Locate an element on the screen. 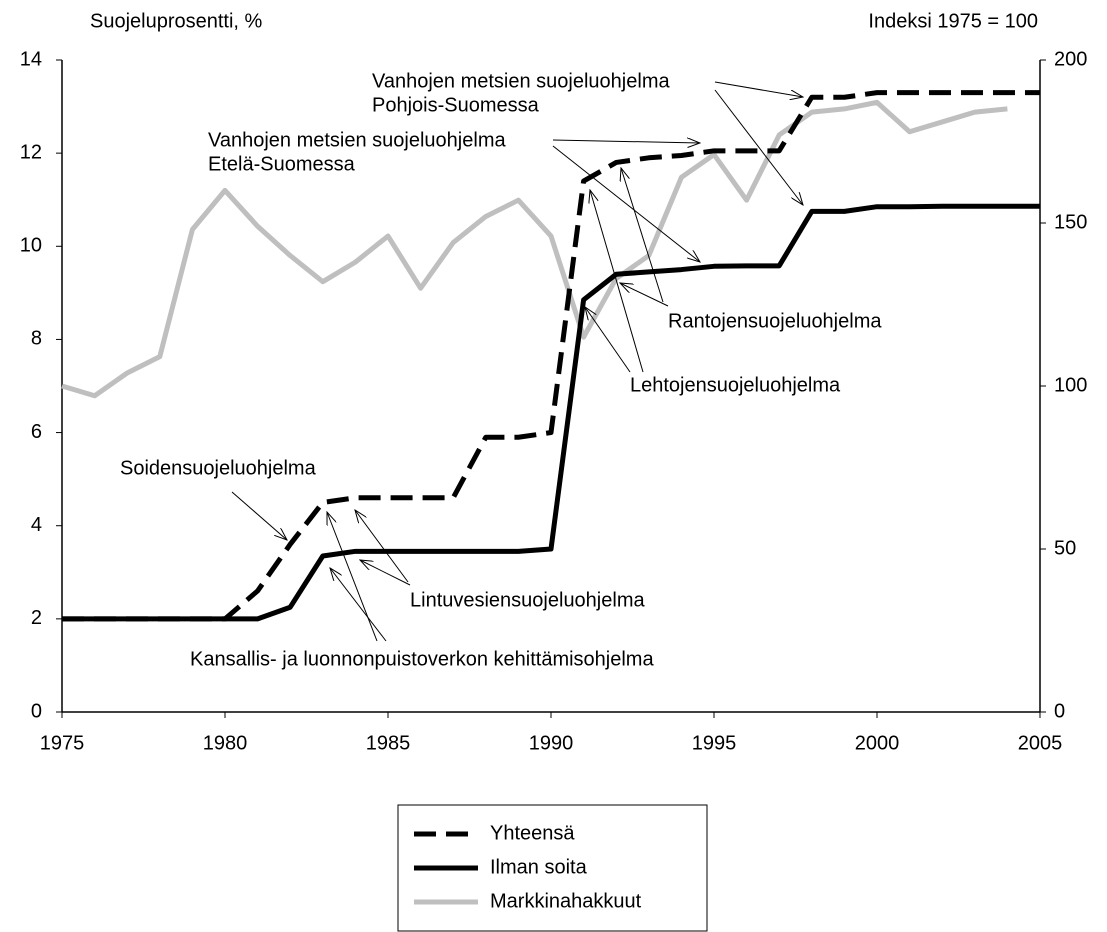  y-tick-label: 6 is located at coordinates (36, 432).